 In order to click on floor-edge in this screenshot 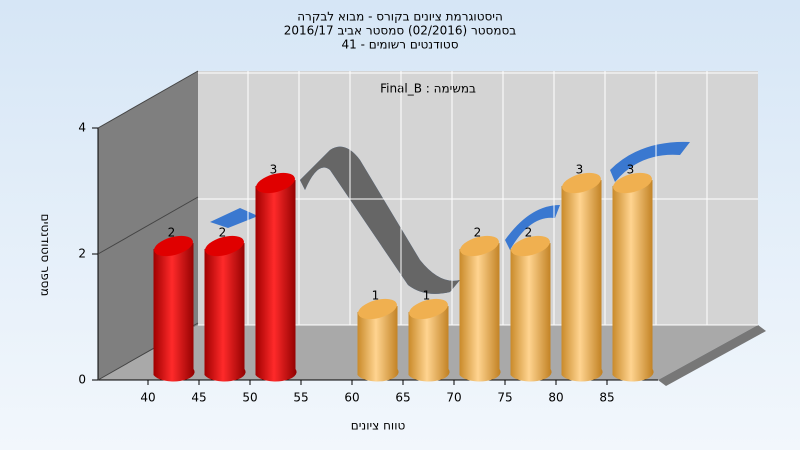, I will do `click(712, 355)`.